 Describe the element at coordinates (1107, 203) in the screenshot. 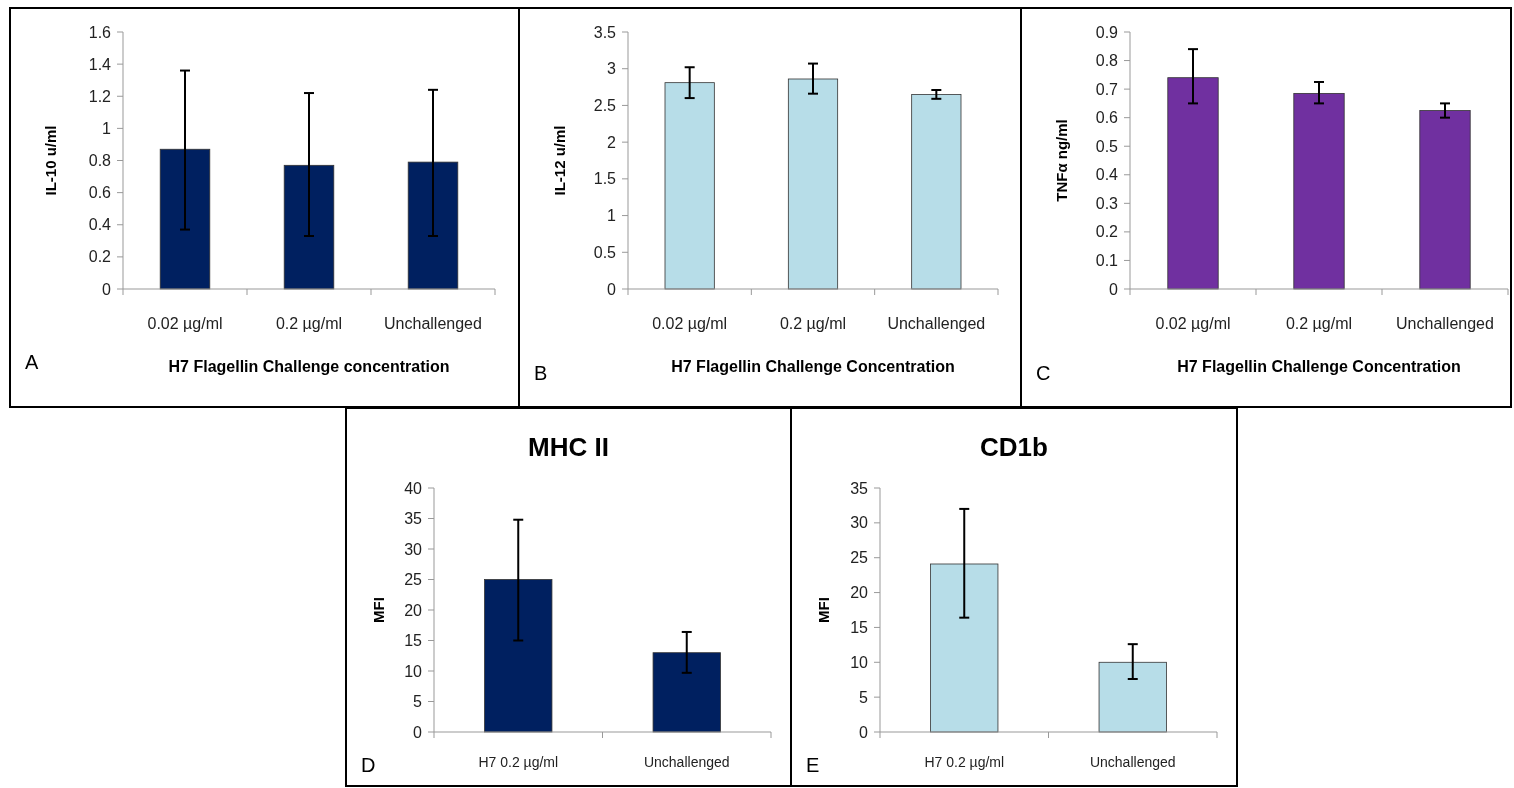

I see `y-tick-label: 0.3` at that location.